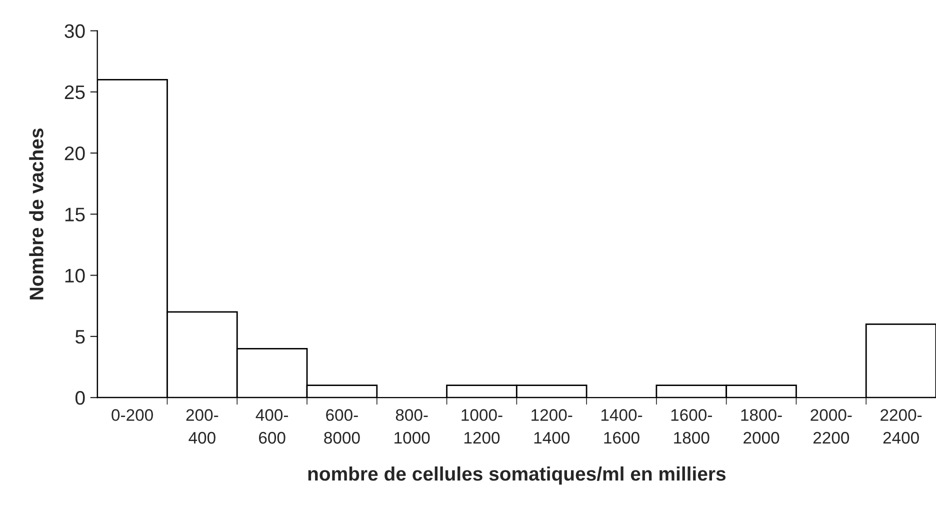 The height and width of the screenshot is (513, 936). What do you see at coordinates (621, 426) in the screenshot?
I see `x-tick-label: 1400- 1600` at bounding box center [621, 426].